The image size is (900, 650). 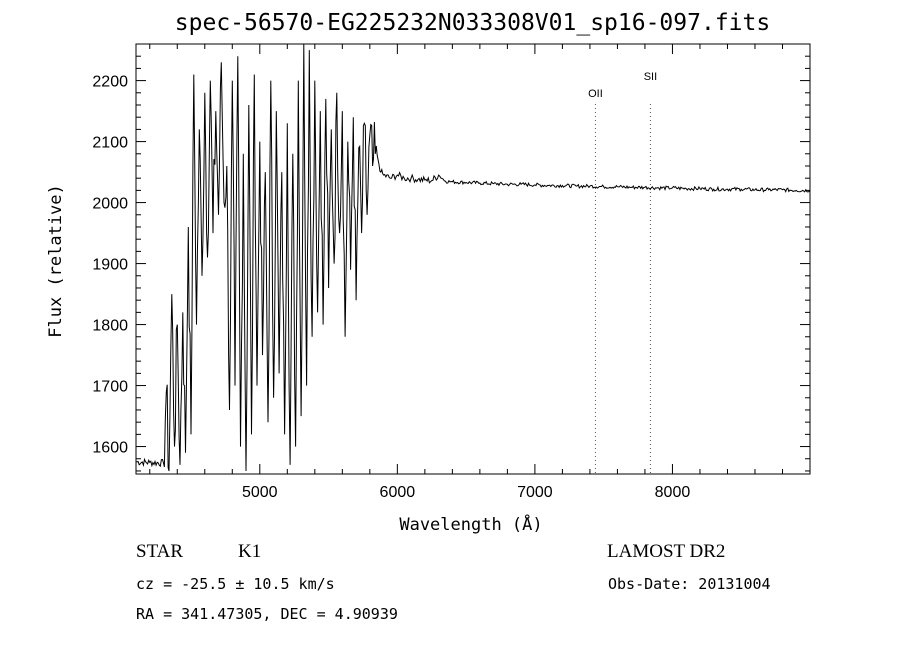 I want to click on x-tick-label: 7000, so click(x=535, y=492).